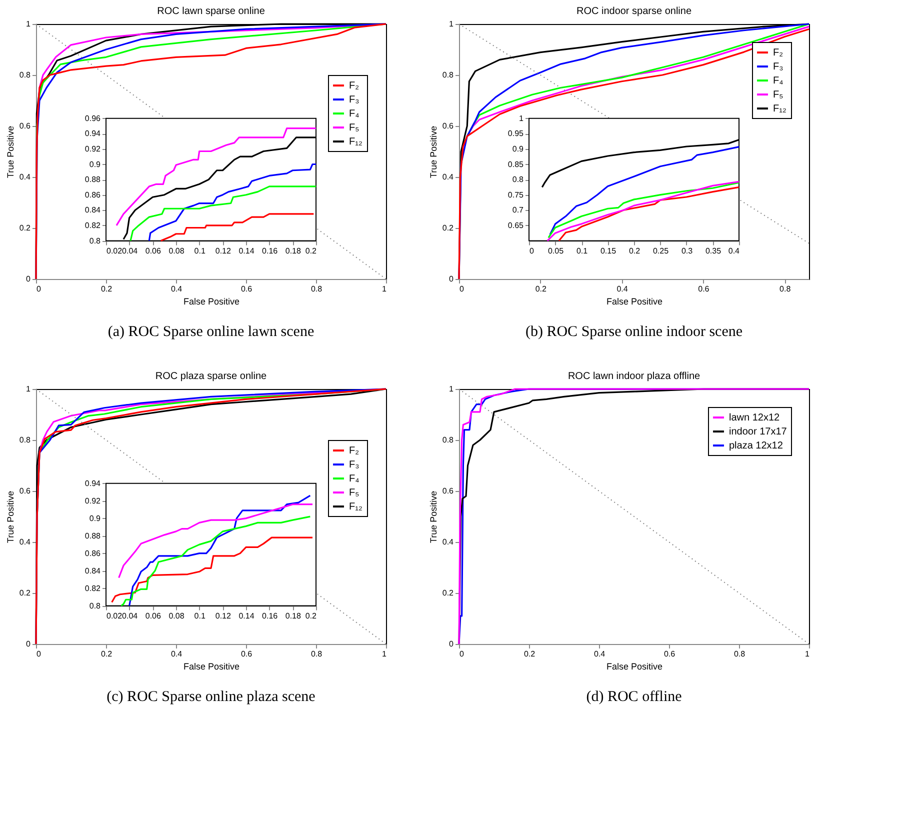 The height and width of the screenshot is (823, 905). Describe the element at coordinates (211, 376) in the screenshot. I see `chart-title: ROC plaza sparse online` at that location.